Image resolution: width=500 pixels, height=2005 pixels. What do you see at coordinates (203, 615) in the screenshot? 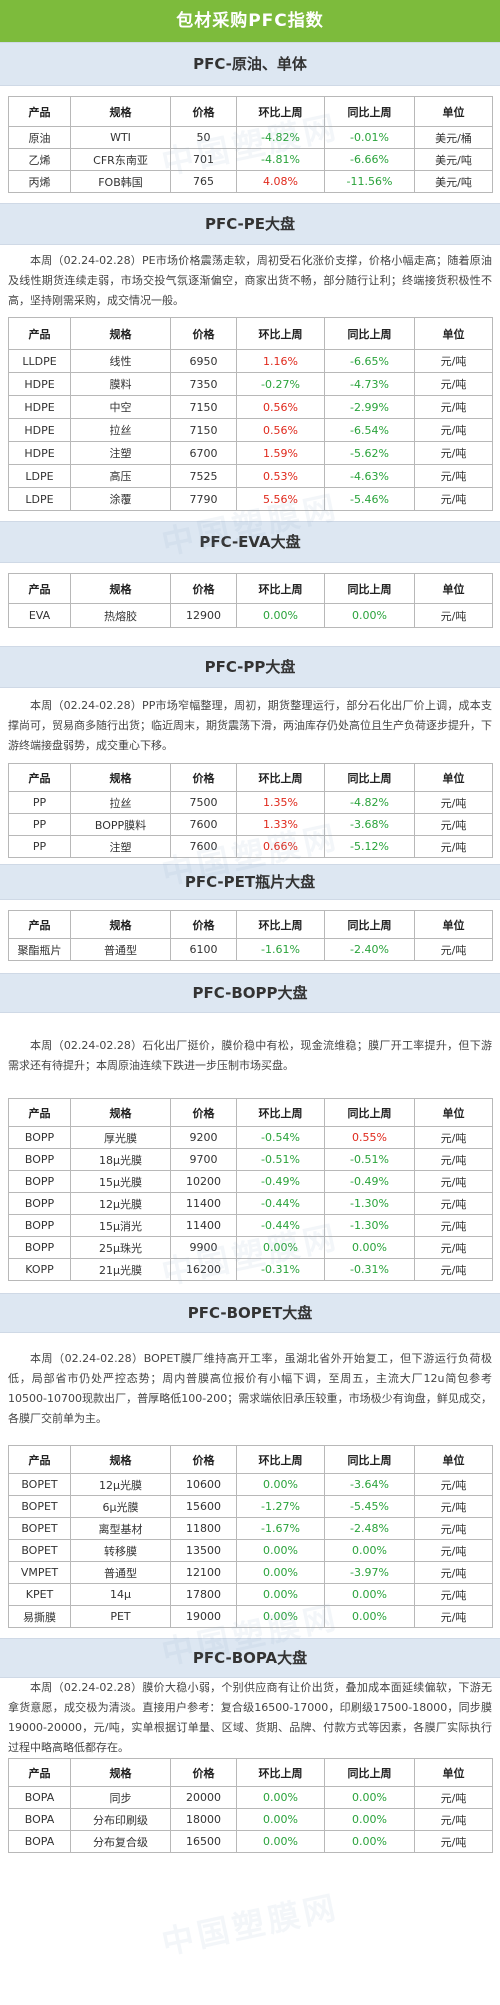
I see `table-cell: 12900` at bounding box center [203, 615].